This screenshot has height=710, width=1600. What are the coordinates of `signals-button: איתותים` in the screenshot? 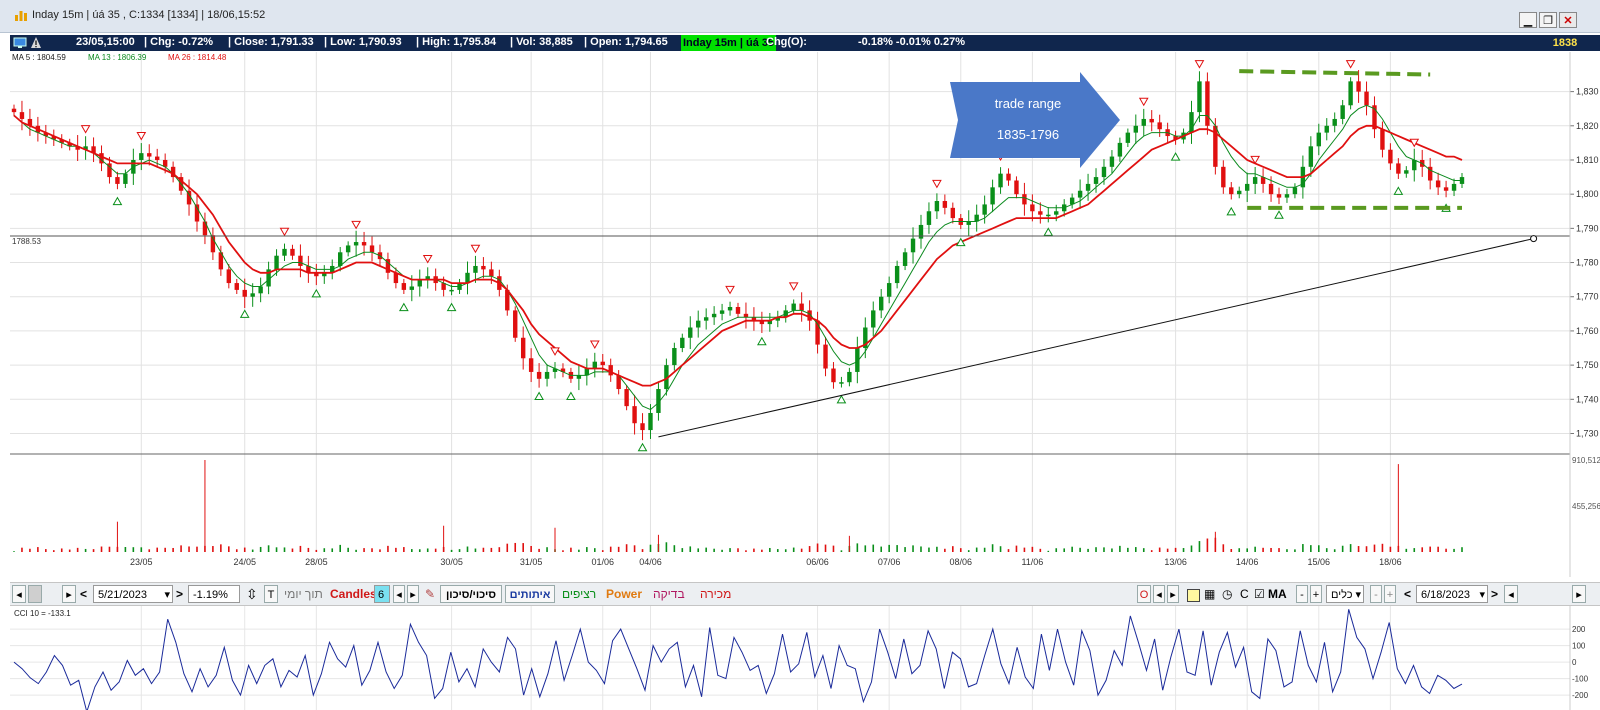 It's located at (530, 594).